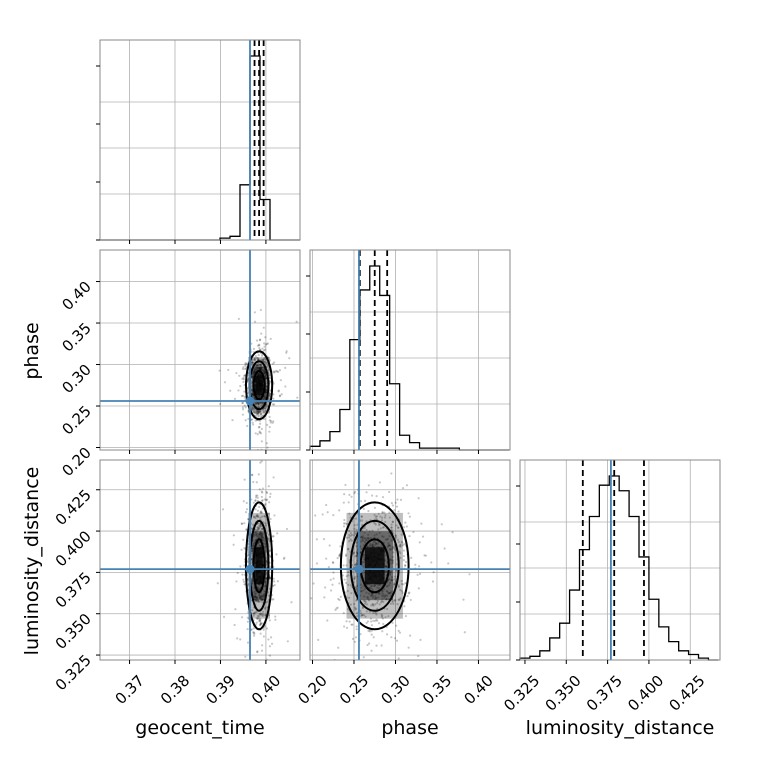 Image resolution: width=760 pixels, height=760 pixels. What do you see at coordinates (563, 693) in the screenshot?
I see `x-tick-label-luminosity_distance: 0.350` at bounding box center [563, 693].